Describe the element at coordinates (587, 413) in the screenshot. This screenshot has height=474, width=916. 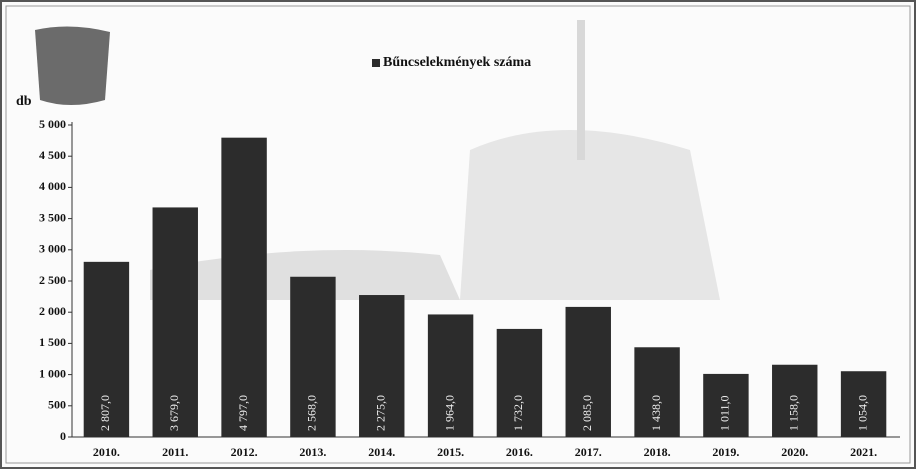
I see `value-label: 2 085,0` at that location.